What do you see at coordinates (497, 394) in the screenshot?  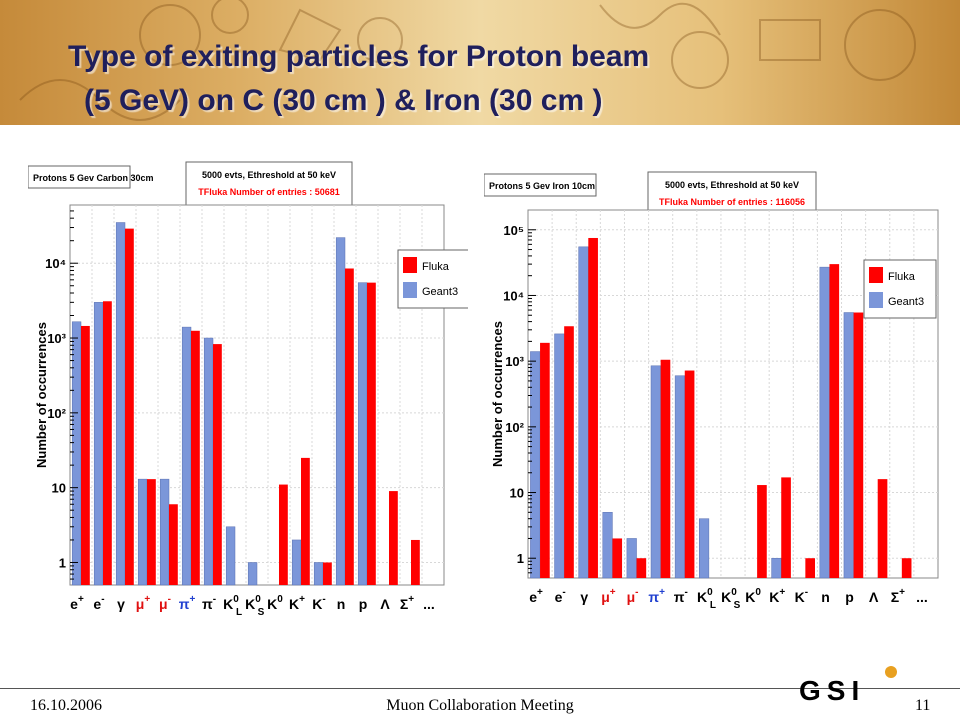 I see `y-axis-label: Number of occurrences` at bounding box center [497, 394].